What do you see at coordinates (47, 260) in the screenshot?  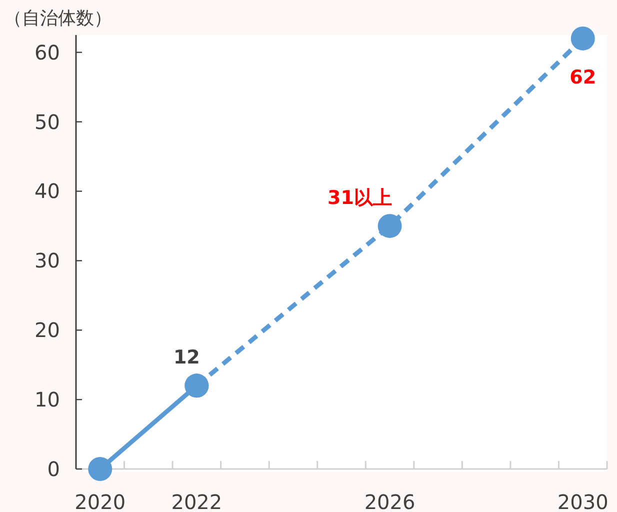 I see `y-tick-label: 30` at bounding box center [47, 260].